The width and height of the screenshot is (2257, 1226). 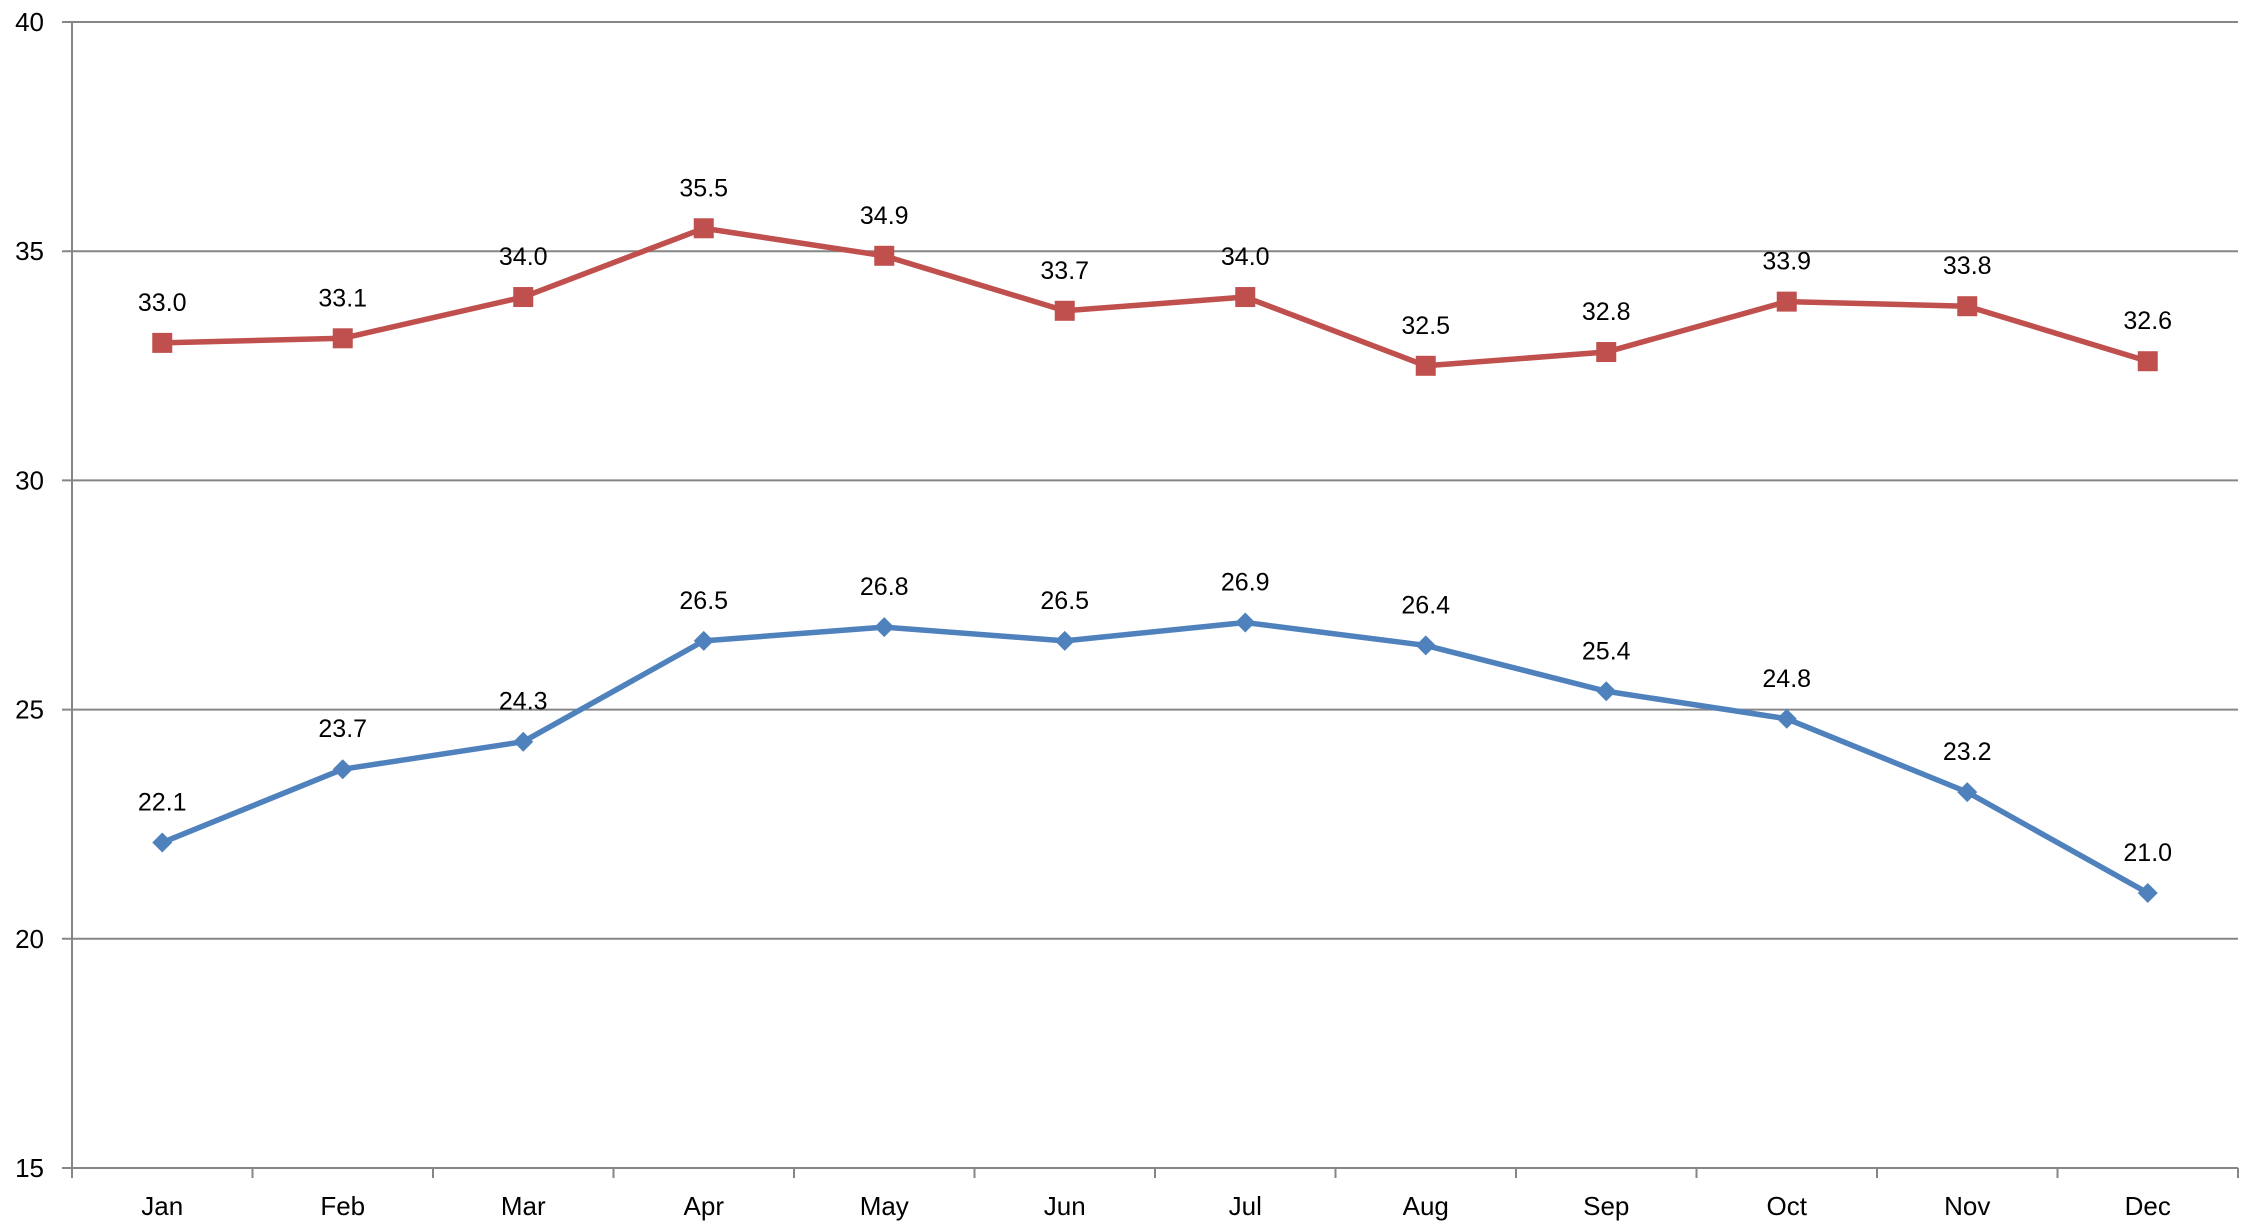 What do you see at coordinates (1786, 679) in the screenshot?
I see `data-label: 24.8` at bounding box center [1786, 679].